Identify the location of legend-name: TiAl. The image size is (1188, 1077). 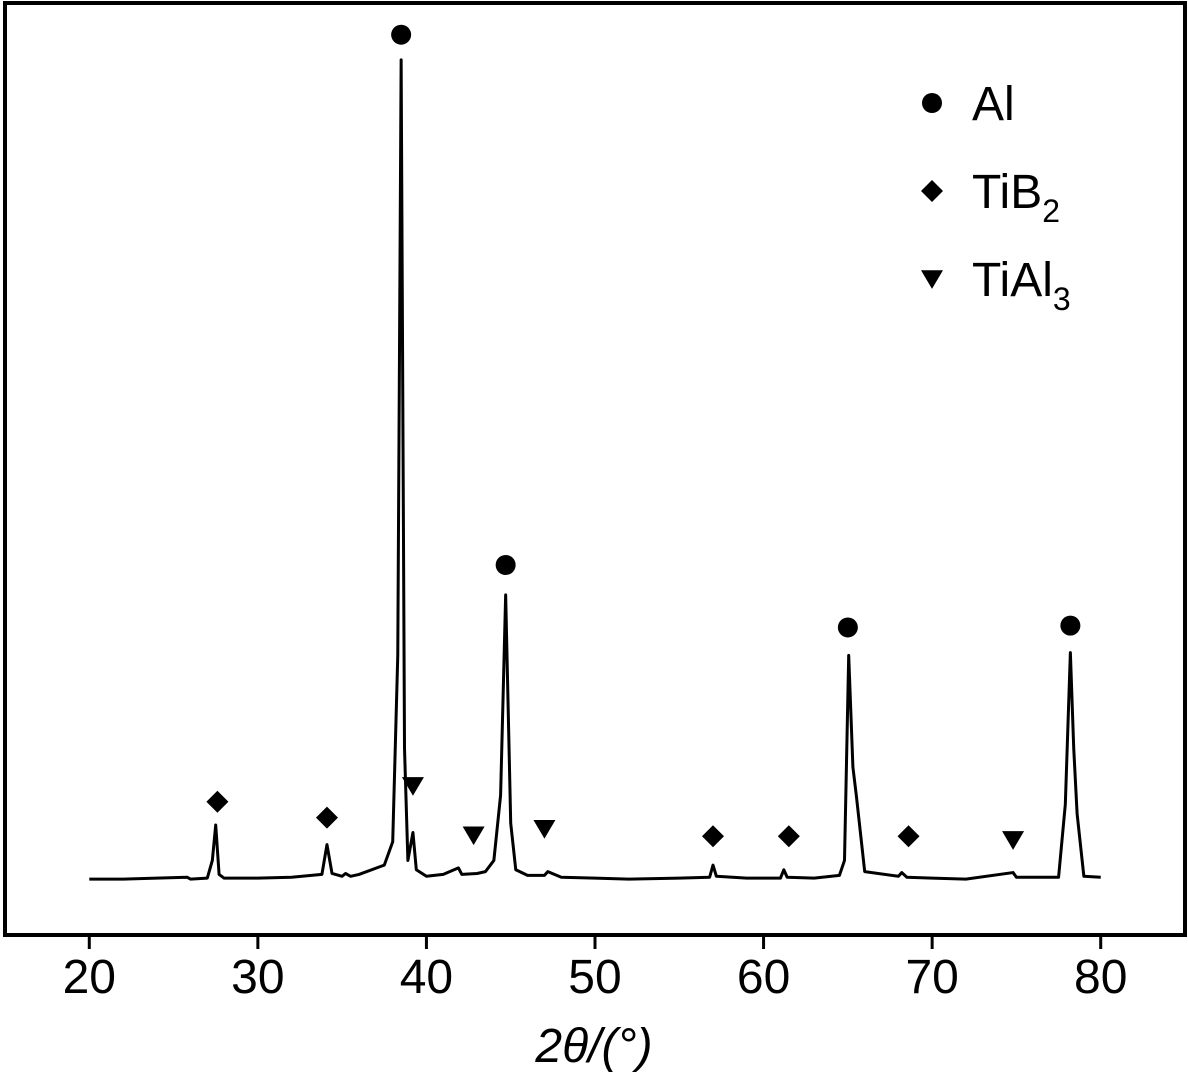
(1012, 280).